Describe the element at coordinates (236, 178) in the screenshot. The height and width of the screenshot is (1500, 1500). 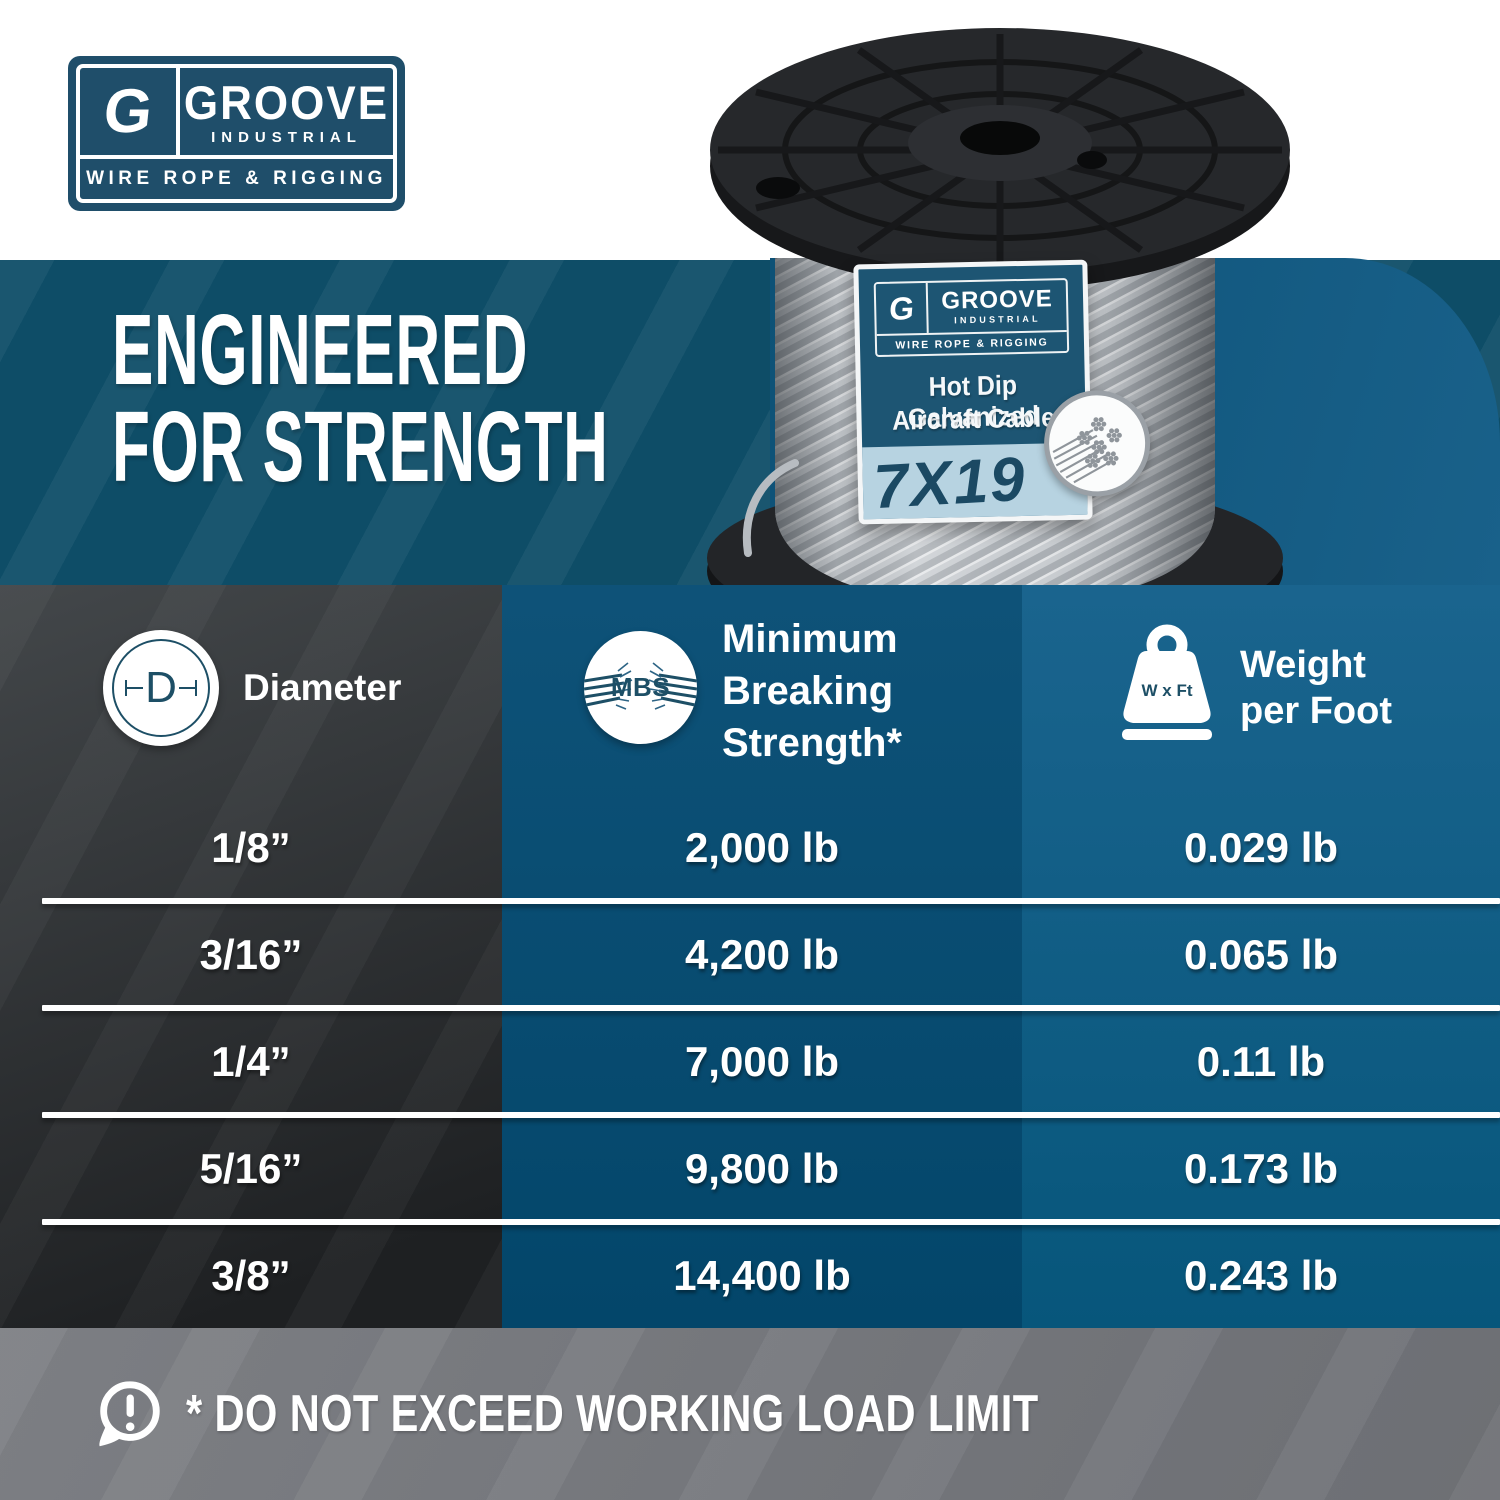
I see `brand-tagline: WIRE ROPE & RIGGING` at that location.